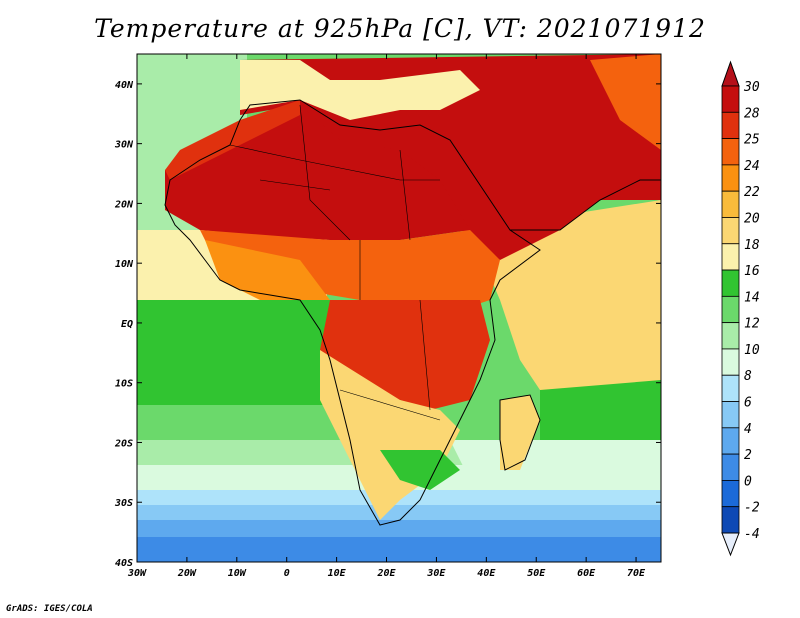  What do you see at coordinates (137, 573) in the screenshot?
I see `lon-tick-label: 30W` at bounding box center [137, 573].